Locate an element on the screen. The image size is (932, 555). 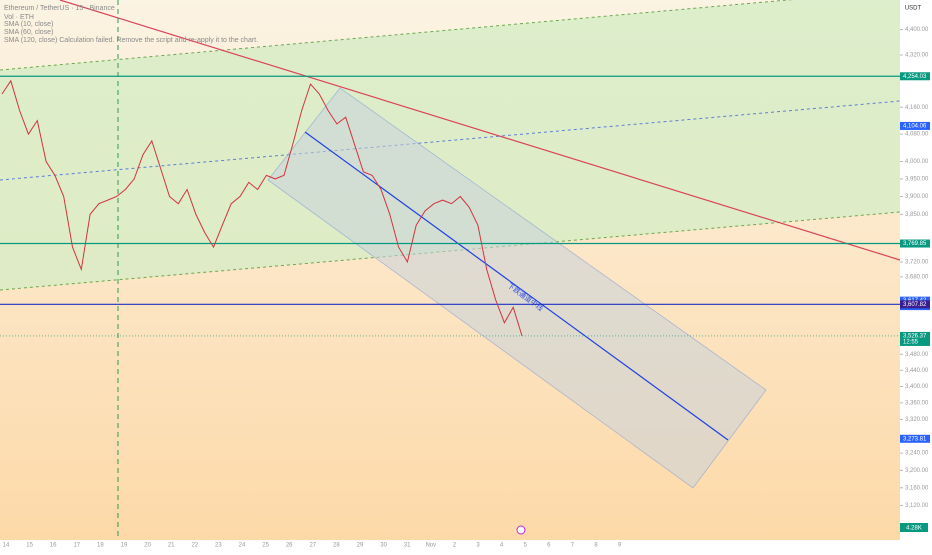
date-label: 22 is located at coordinates (194, 546).